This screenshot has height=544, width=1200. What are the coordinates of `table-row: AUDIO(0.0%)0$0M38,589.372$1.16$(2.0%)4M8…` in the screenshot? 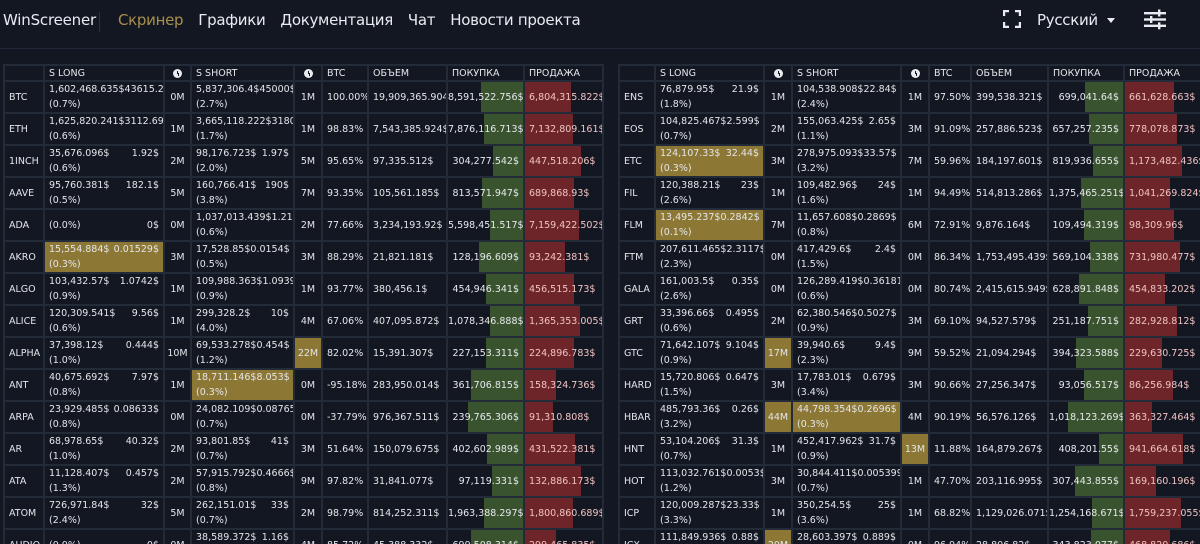 It's located at (303, 536).